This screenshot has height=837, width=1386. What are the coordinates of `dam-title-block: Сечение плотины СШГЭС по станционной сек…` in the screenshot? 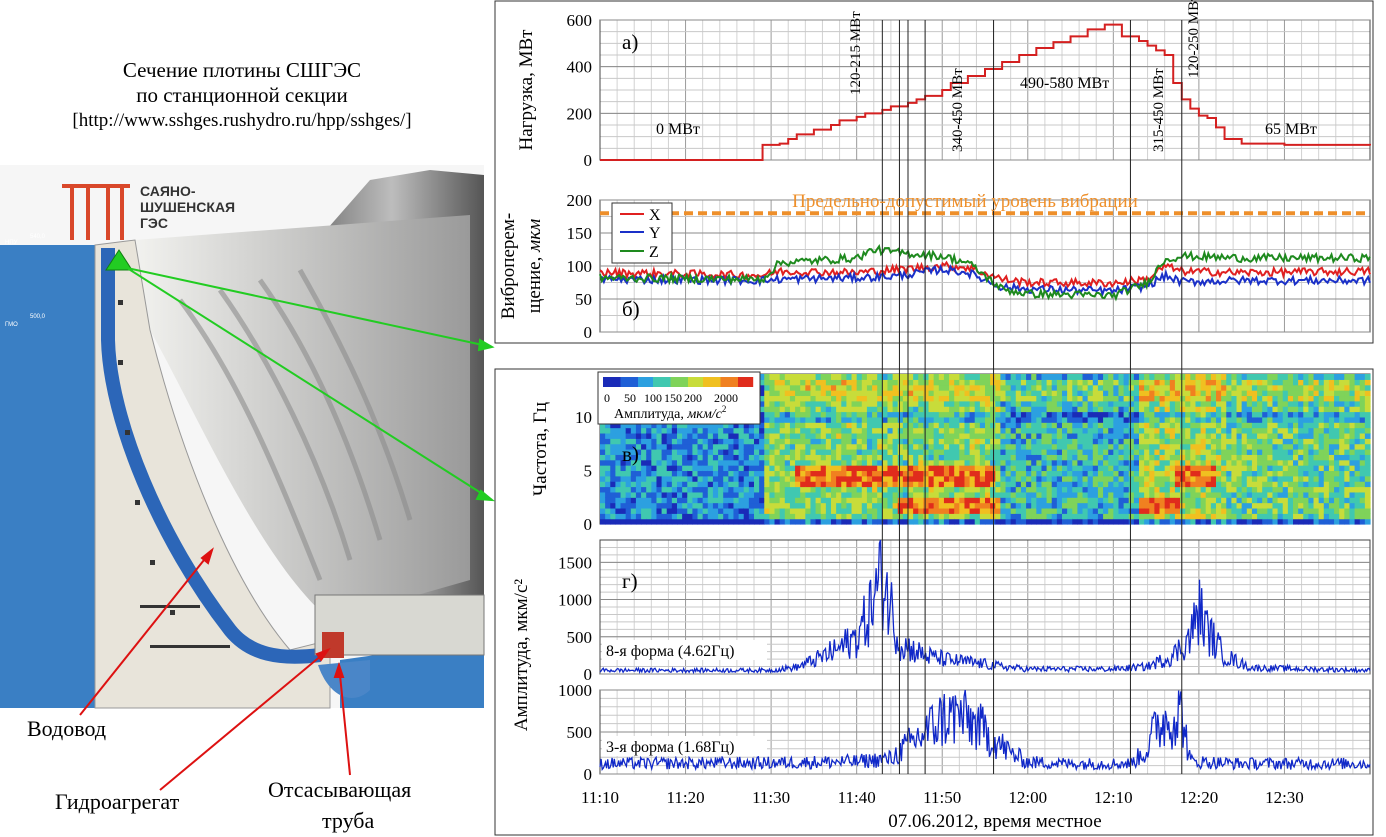 It's located at (242, 95).